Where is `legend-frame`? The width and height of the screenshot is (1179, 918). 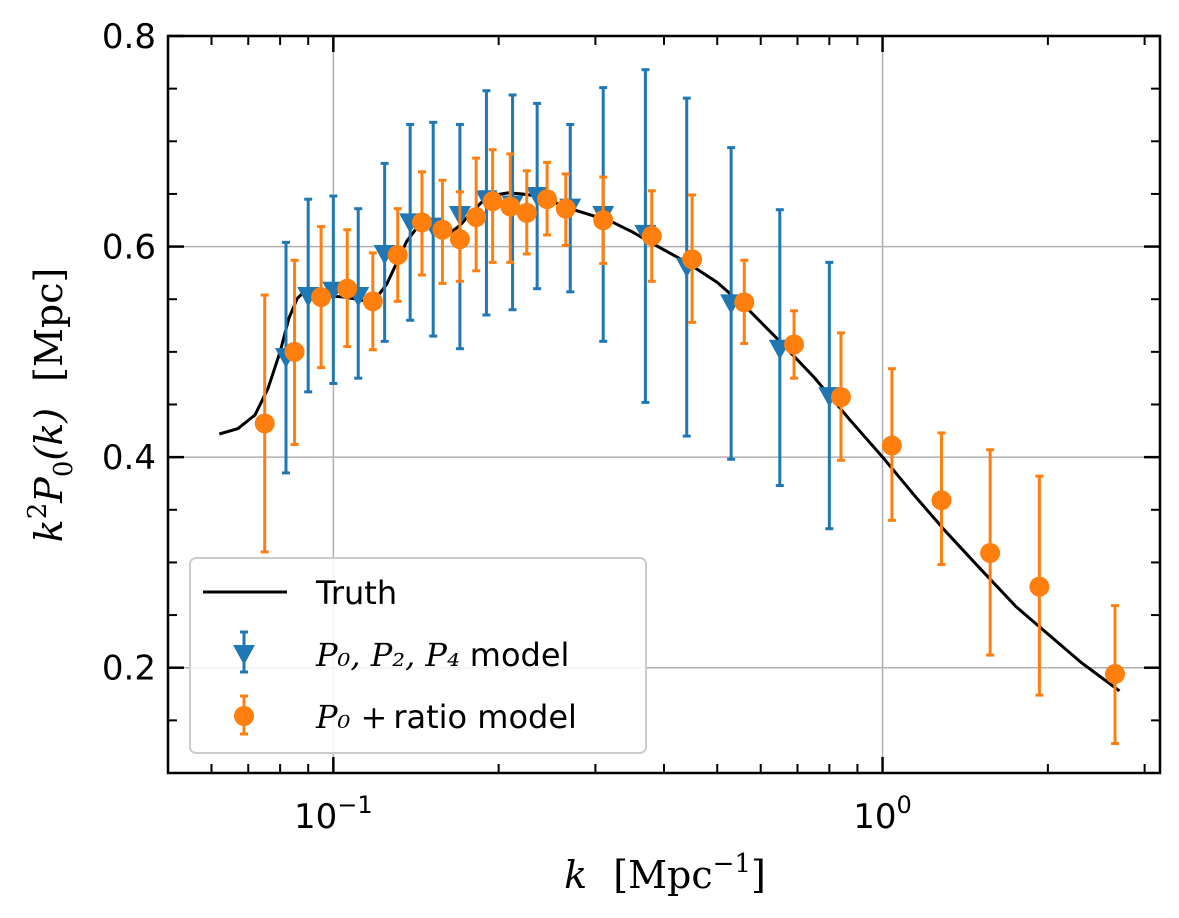 legend-frame is located at coordinates (418, 655).